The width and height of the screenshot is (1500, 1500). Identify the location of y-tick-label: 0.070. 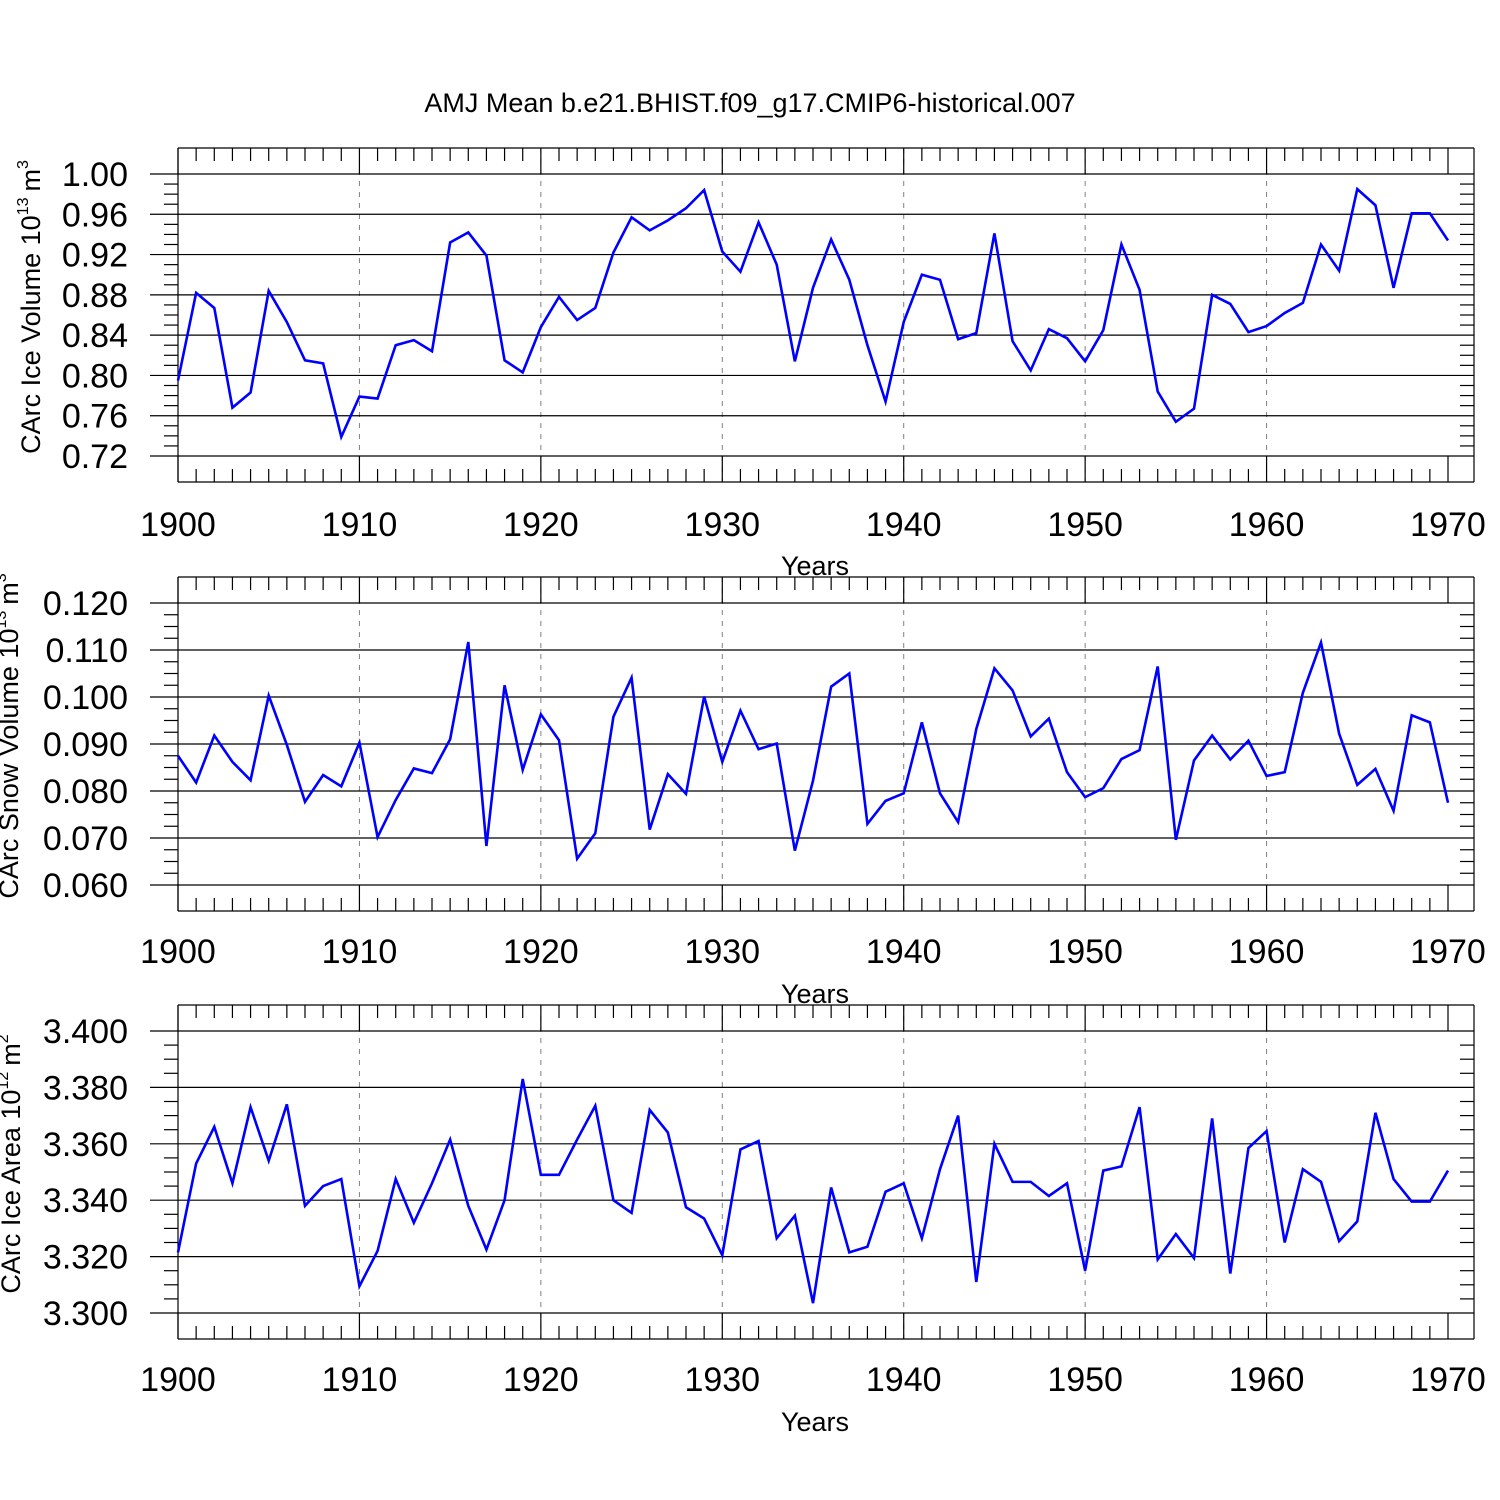
(85, 839).